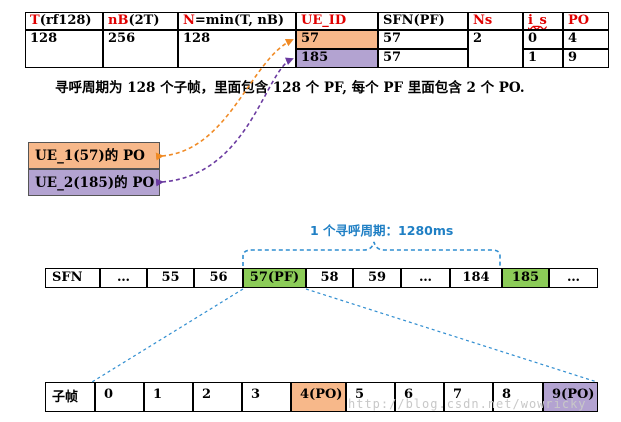  What do you see at coordinates (318, 397) in the screenshot?
I see `subframe-cell-po-4: 4(PO)` at bounding box center [318, 397].